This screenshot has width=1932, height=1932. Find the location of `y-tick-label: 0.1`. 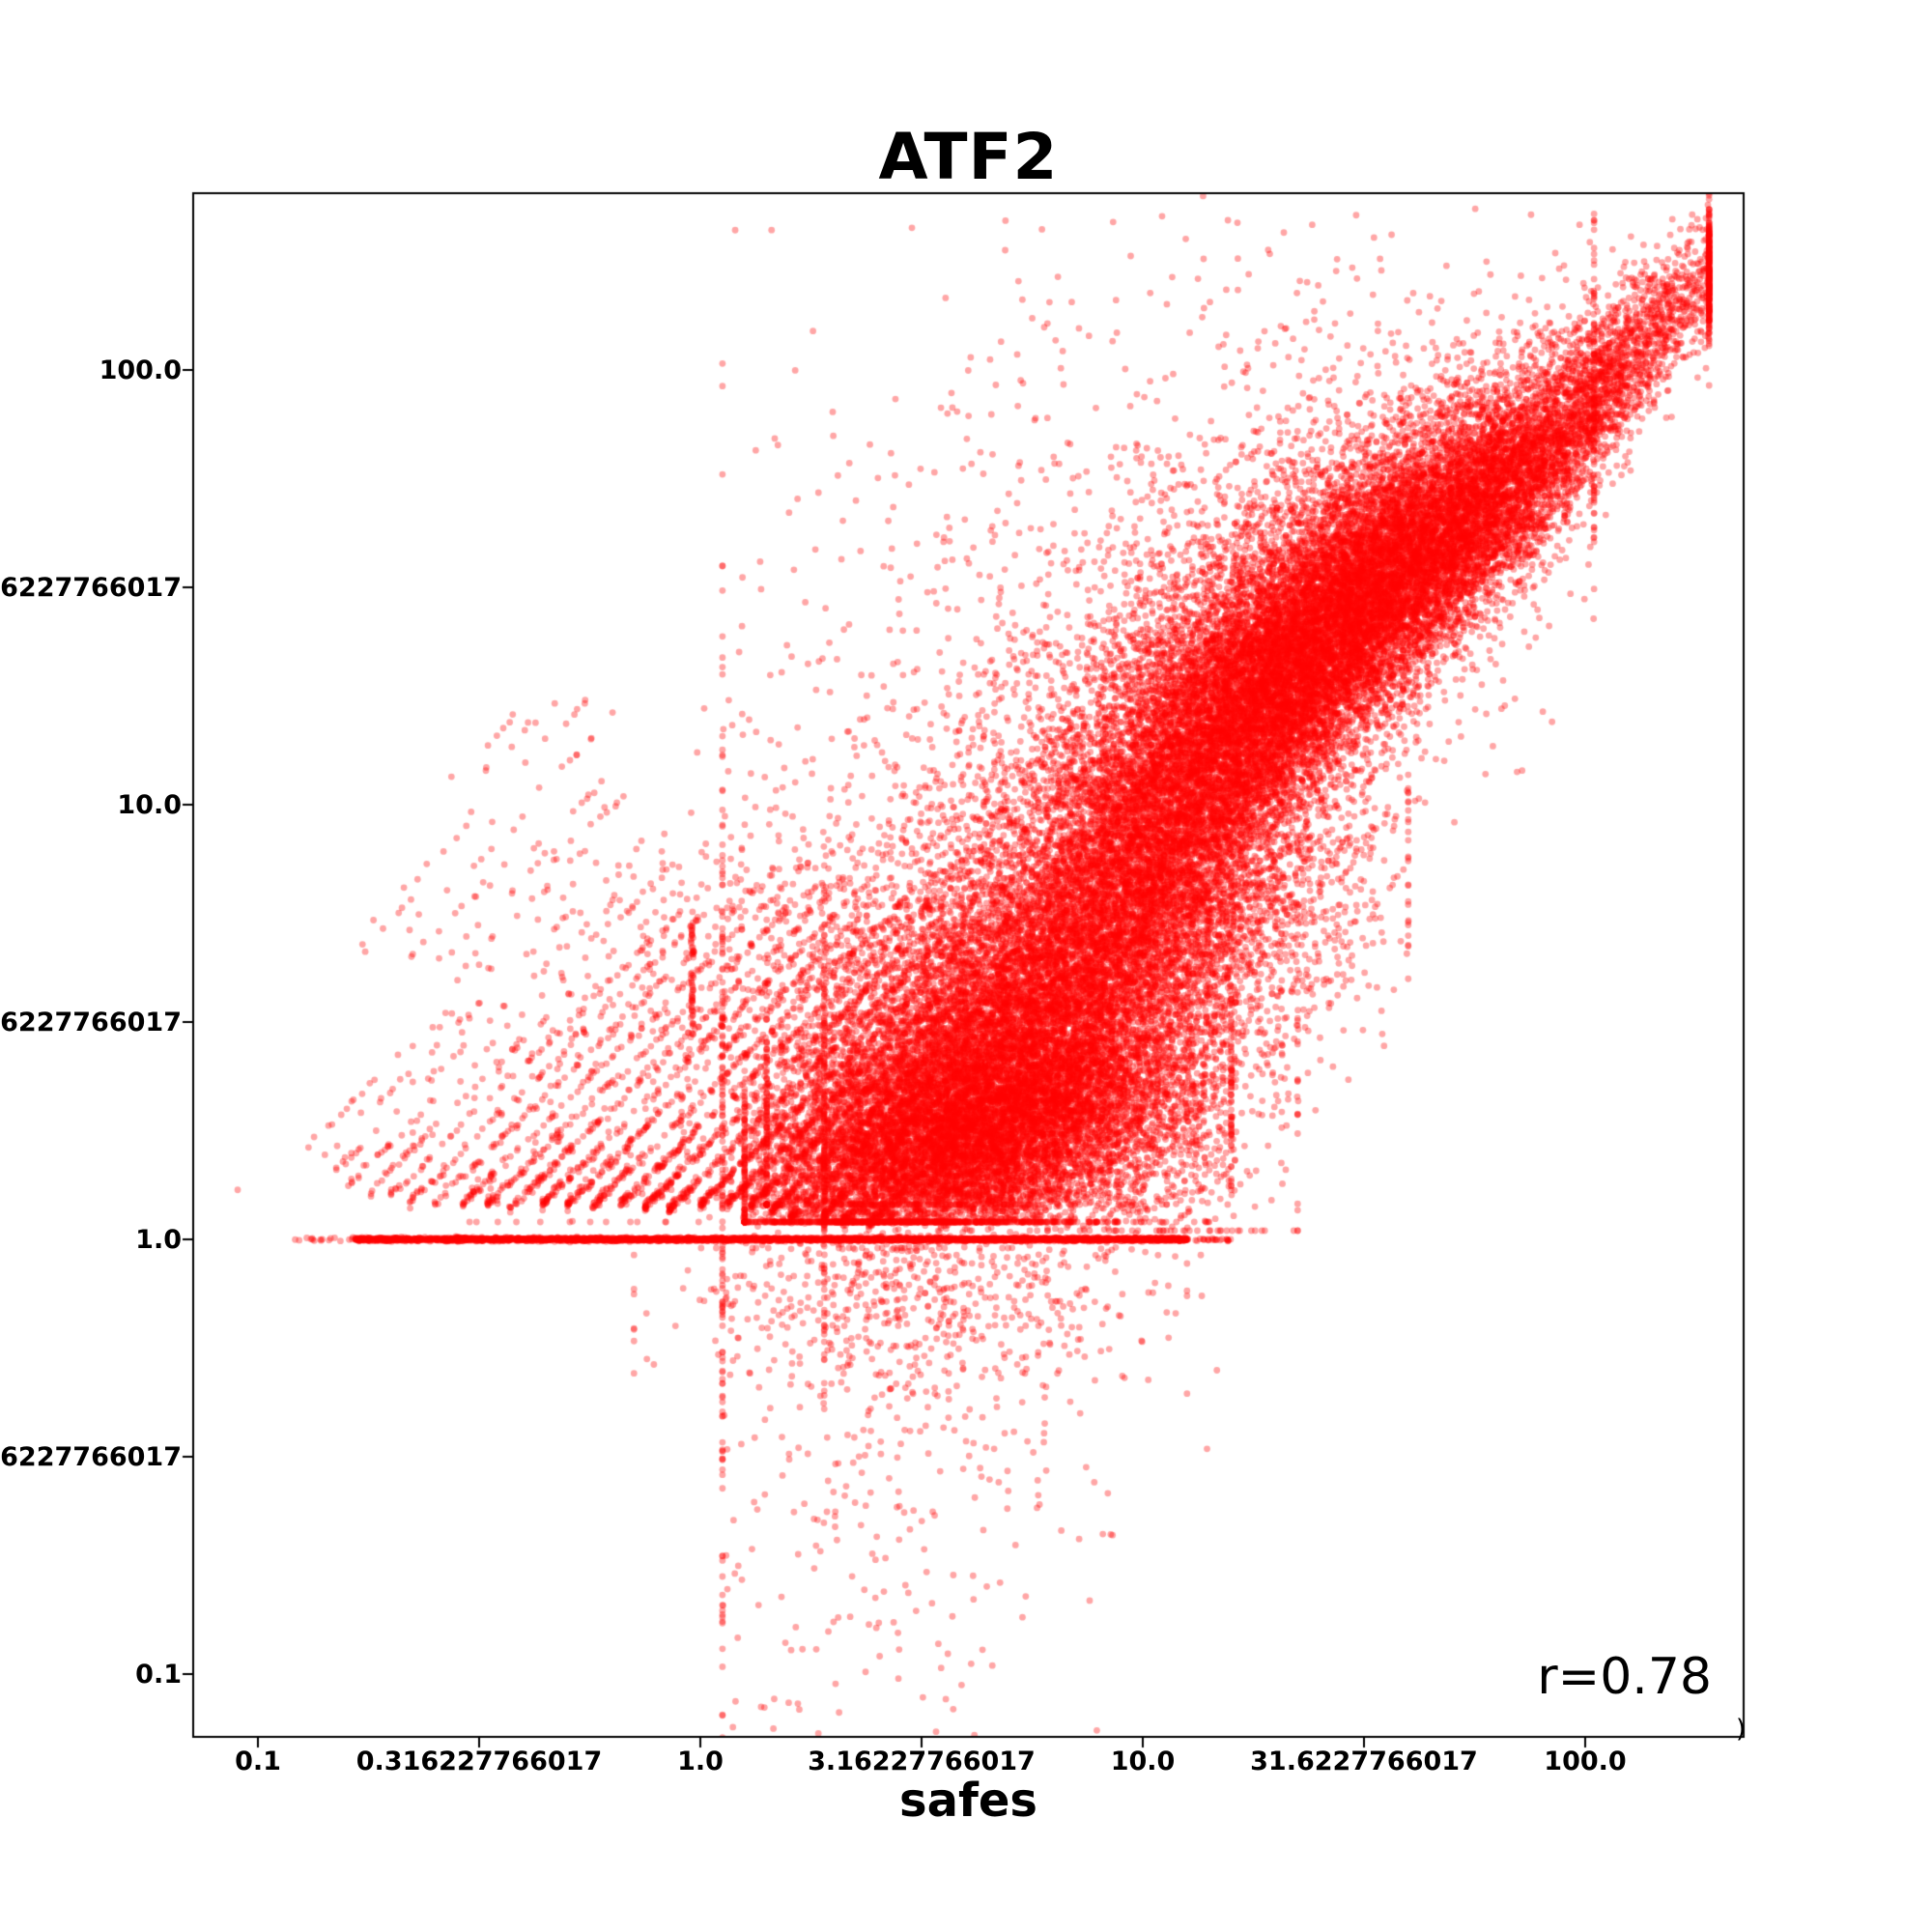

y-tick-label: 0.1 is located at coordinates (158, 1675).